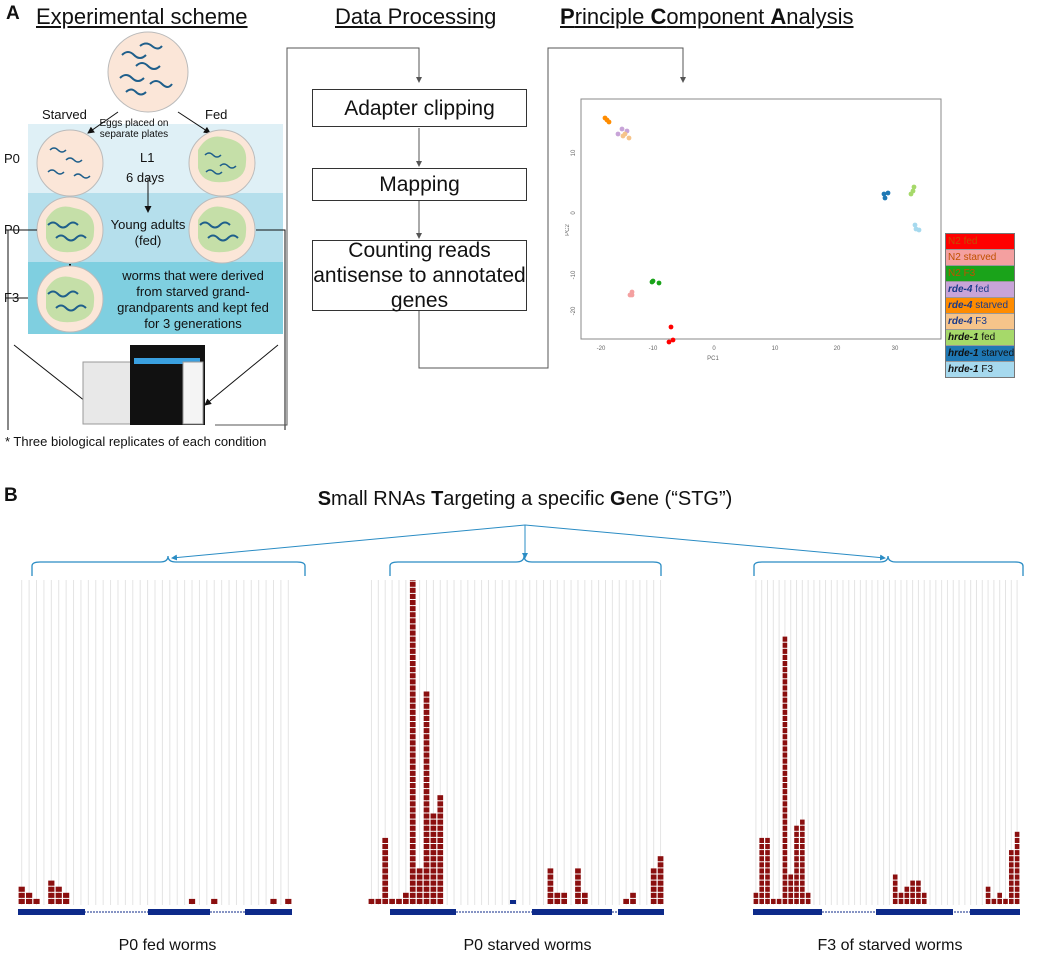  Describe the element at coordinates (222, 230) in the screenshot. I see `young-adult-plate-right-icon` at that location.